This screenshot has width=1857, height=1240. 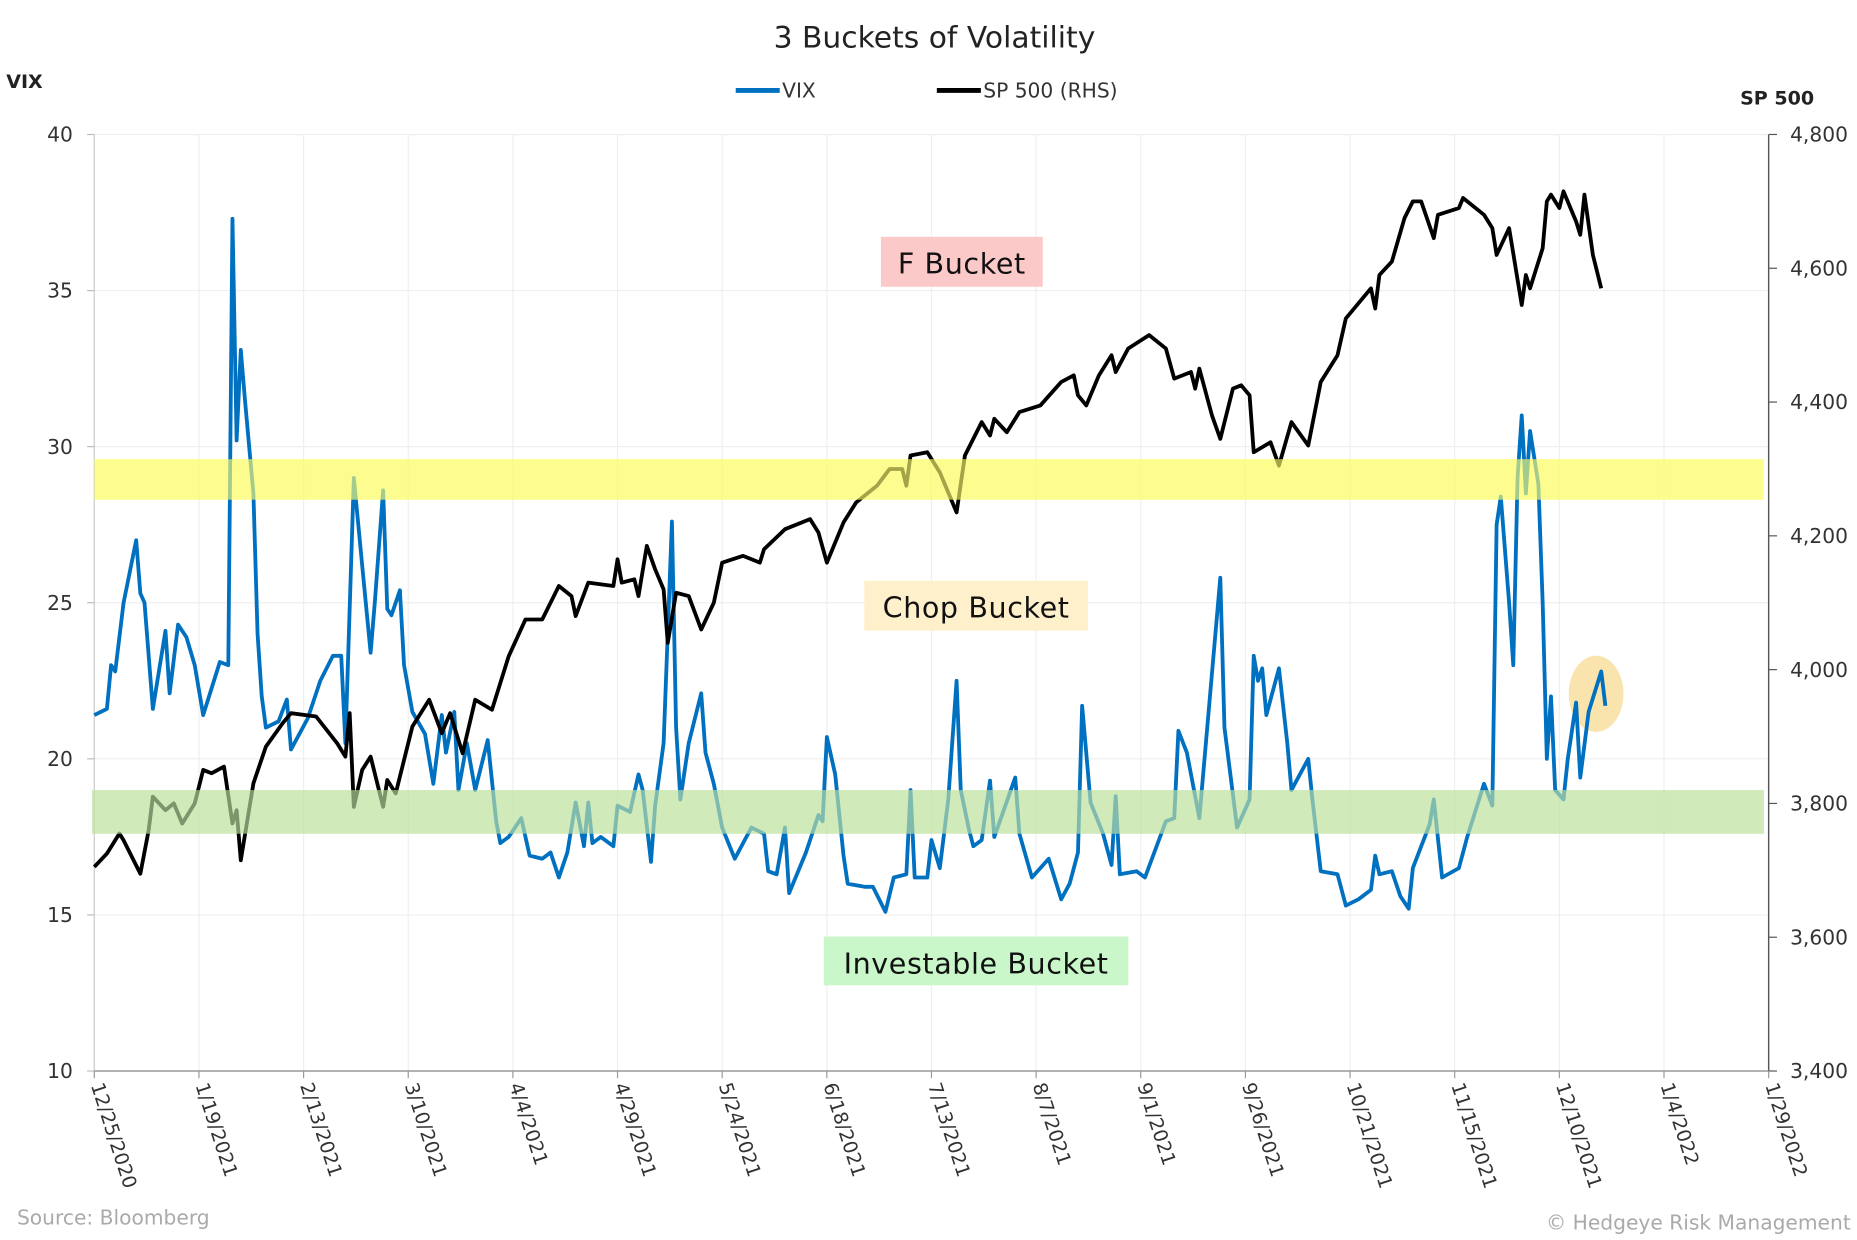 What do you see at coordinates (1473, 1135) in the screenshot?
I see `x-tick-label: 11/15/2021` at bounding box center [1473, 1135].